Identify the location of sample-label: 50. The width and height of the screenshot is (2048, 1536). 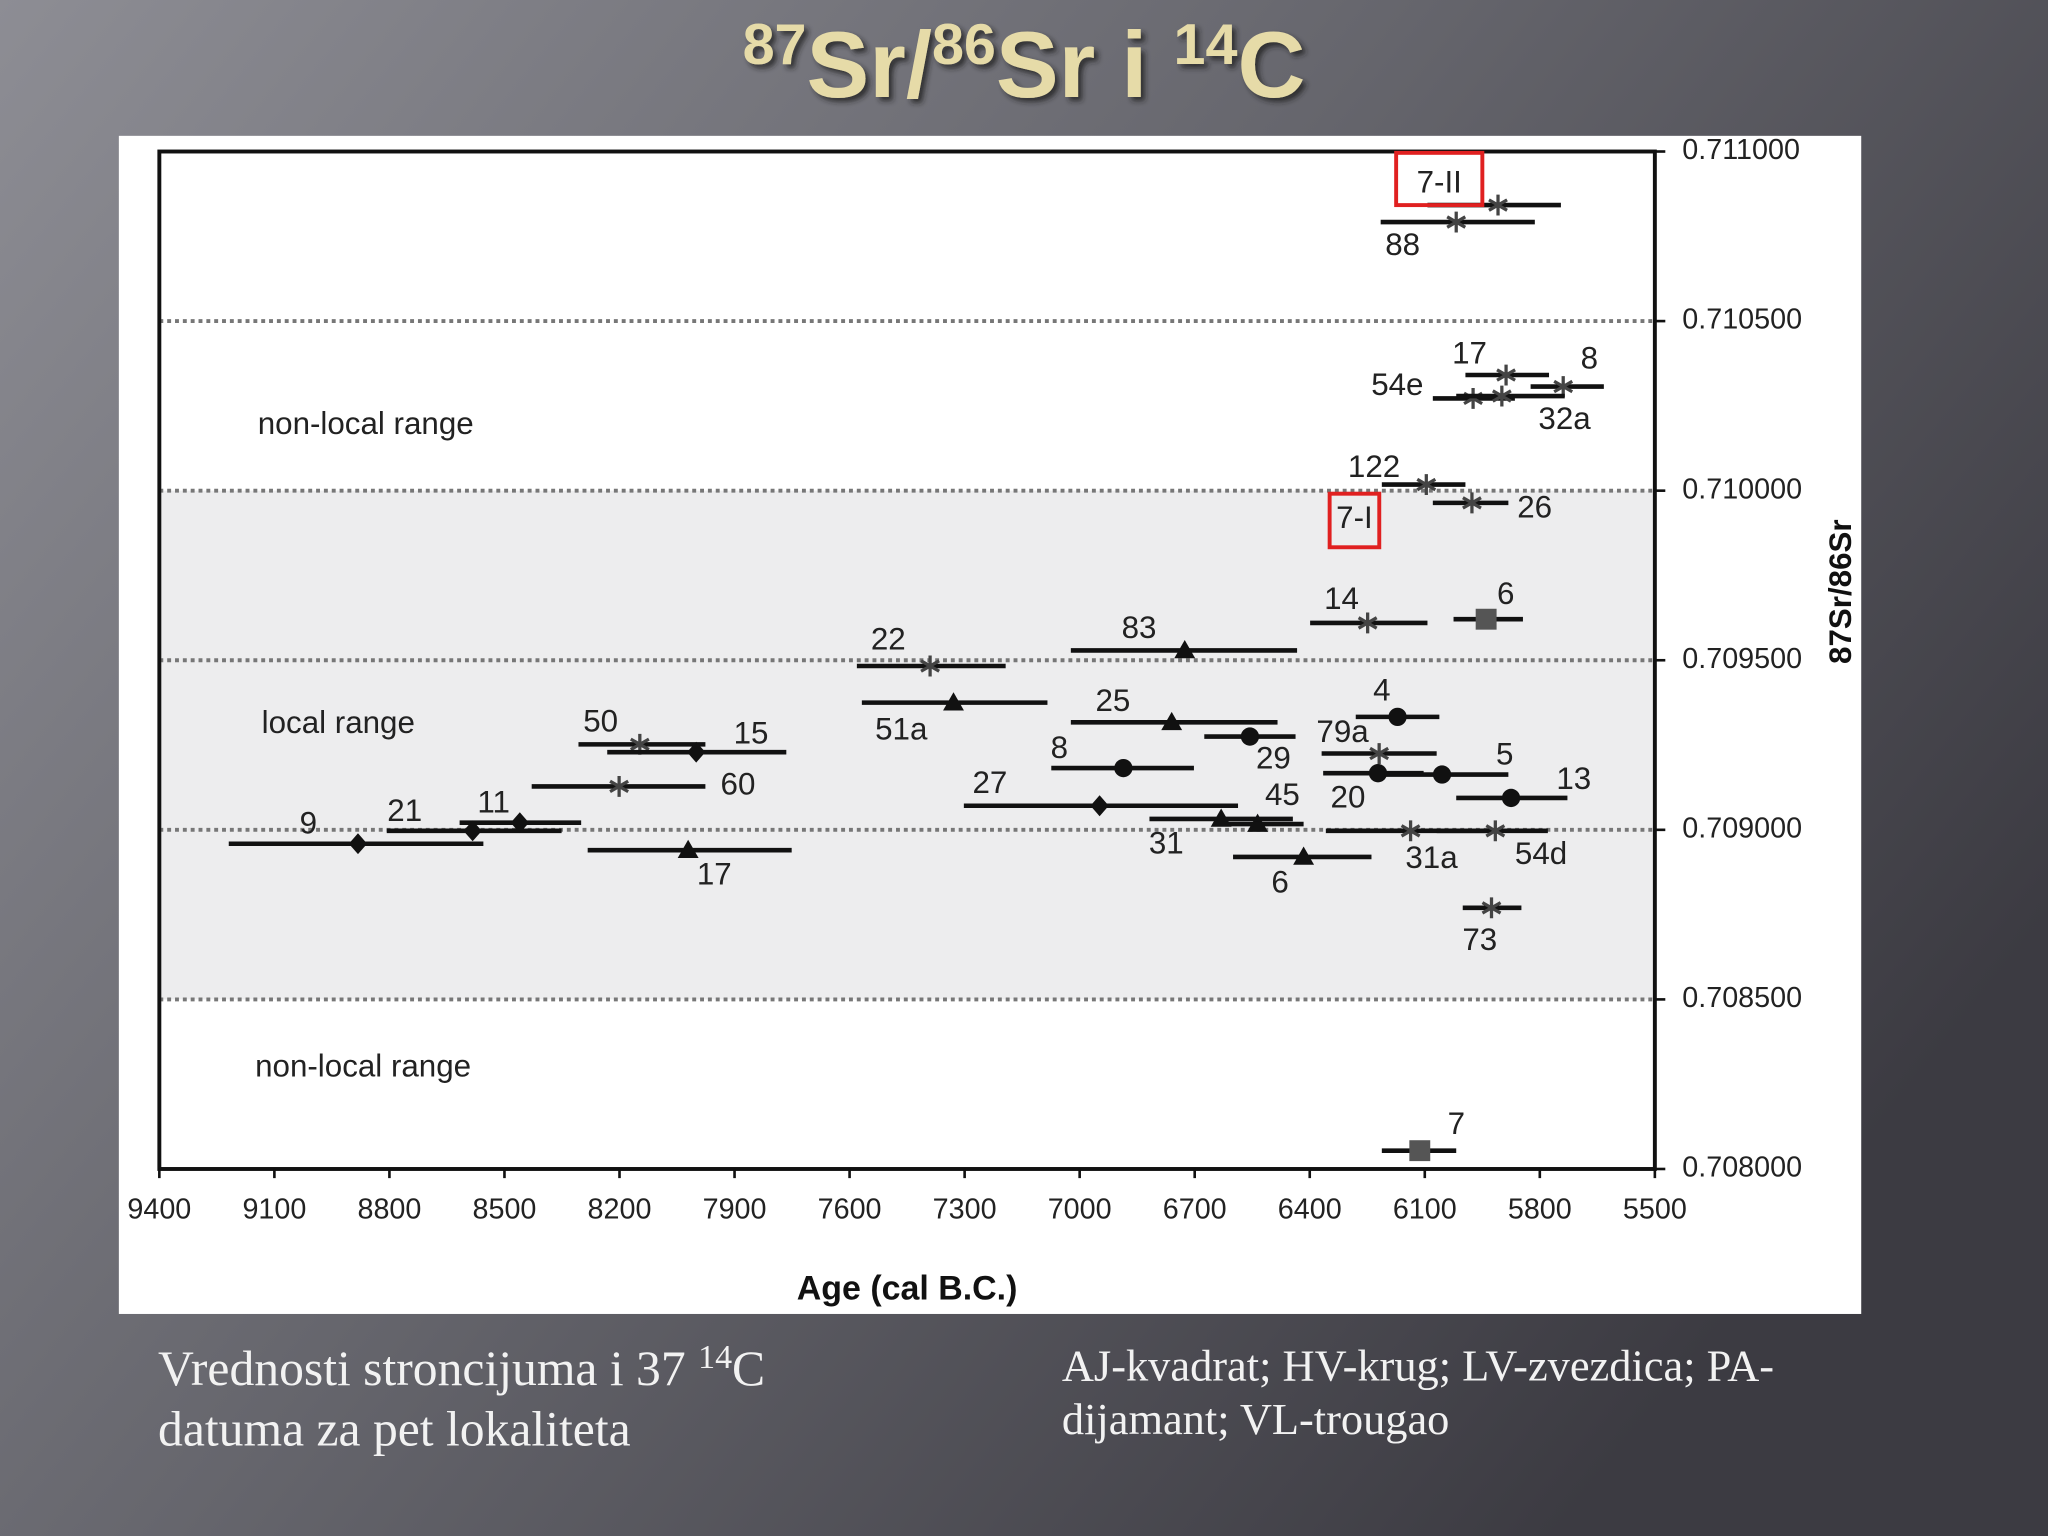
(600, 721).